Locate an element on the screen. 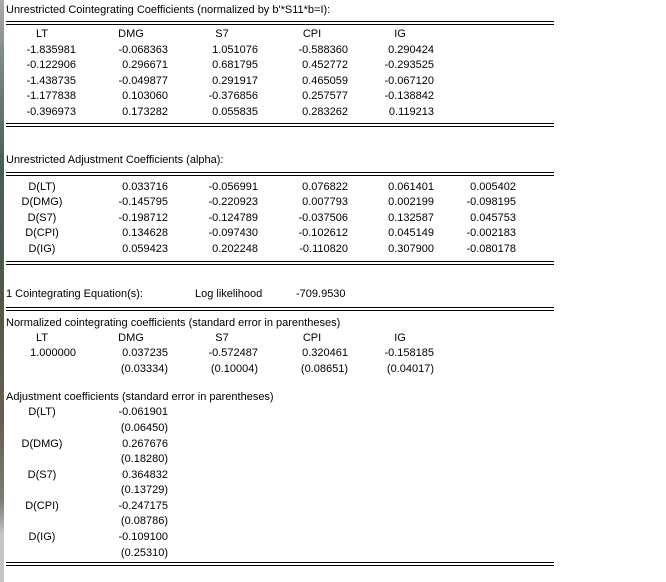 The image size is (666, 582). std-error: (0.04017) is located at coordinates (410, 368).